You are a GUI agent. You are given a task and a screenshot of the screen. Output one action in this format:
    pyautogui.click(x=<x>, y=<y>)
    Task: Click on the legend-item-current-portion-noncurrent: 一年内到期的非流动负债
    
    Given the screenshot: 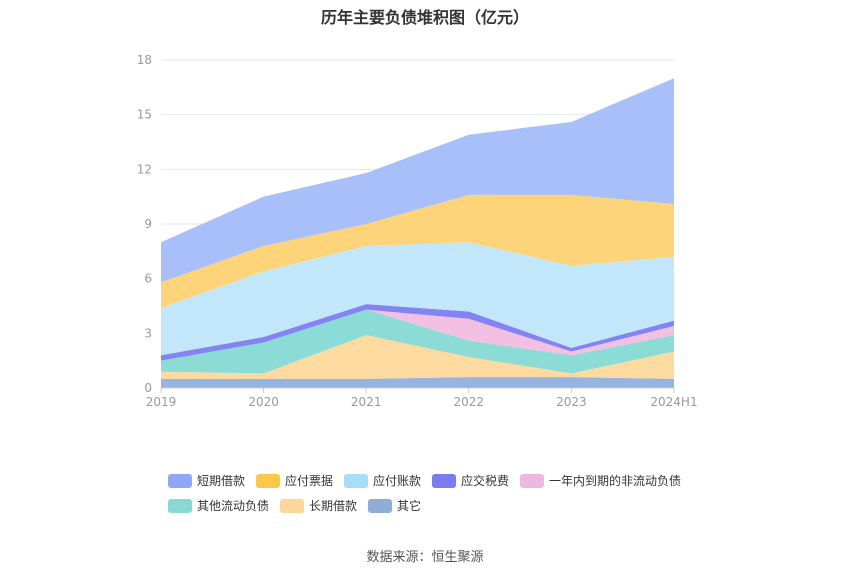 What is the action you would take?
    pyautogui.click(x=600, y=480)
    